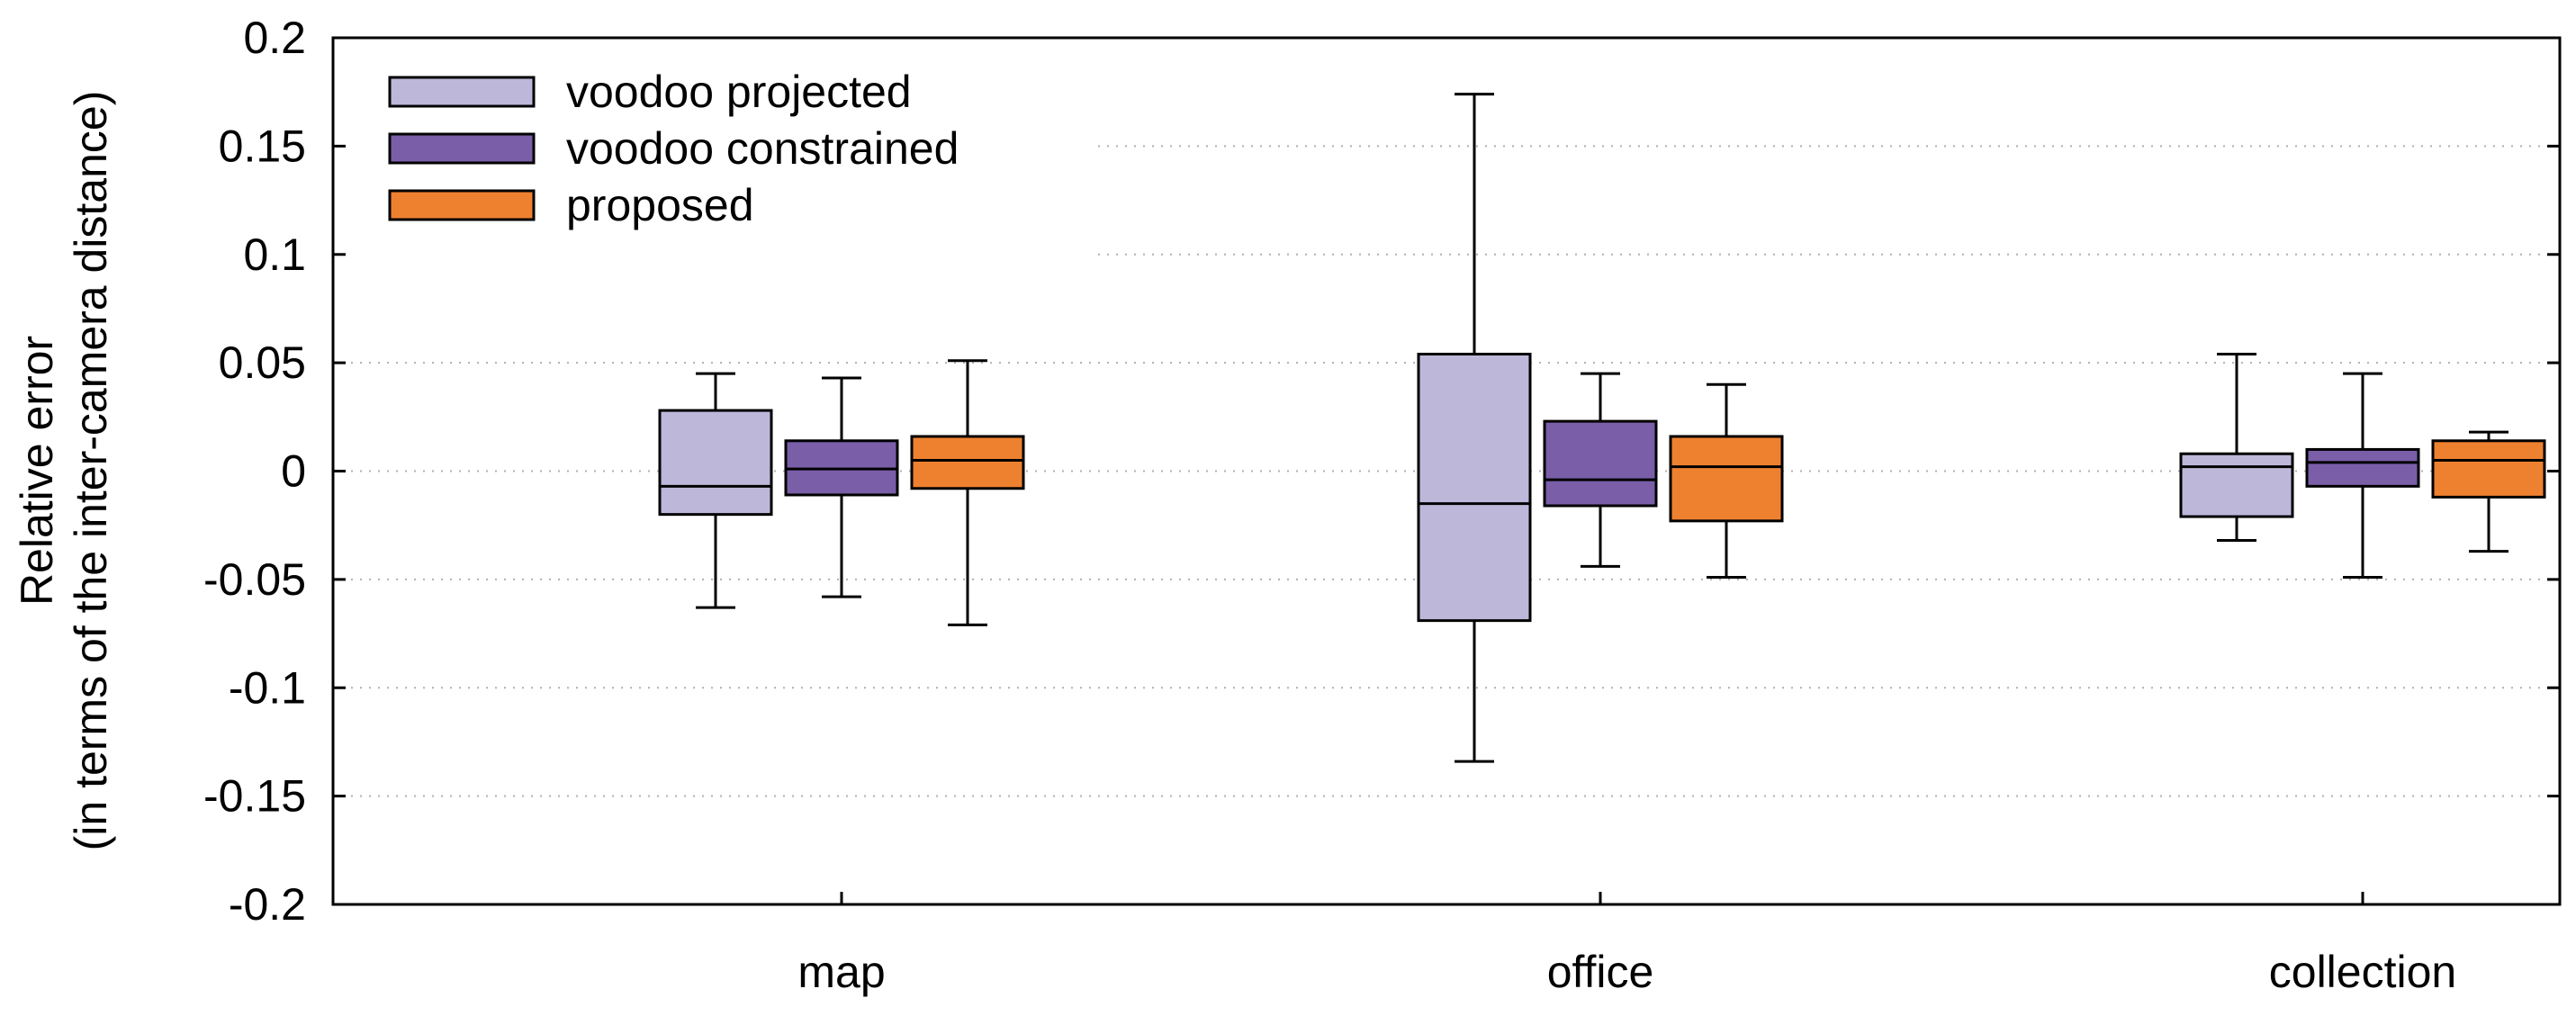 The height and width of the screenshot is (1034, 2576). I want to click on y-tick-label: 0.15, so click(262, 146).